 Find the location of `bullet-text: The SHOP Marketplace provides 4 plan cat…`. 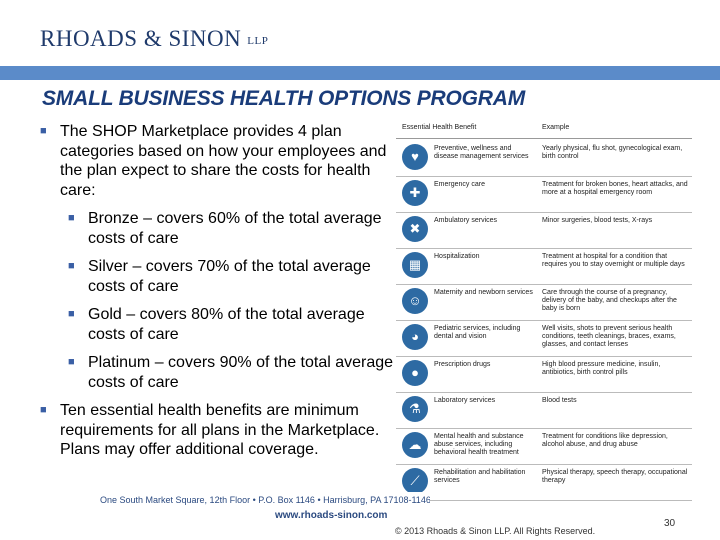

bullet-text: The SHOP Marketplace provides 4 plan cat… is located at coordinates (223, 161).